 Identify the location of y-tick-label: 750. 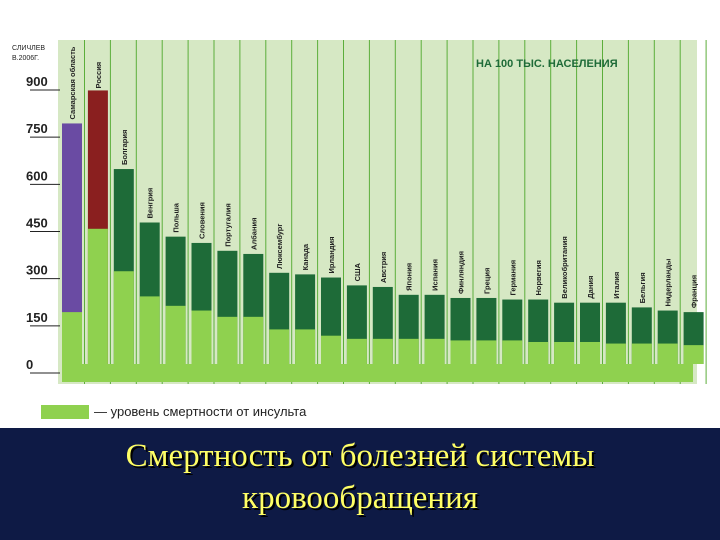
(37, 128).